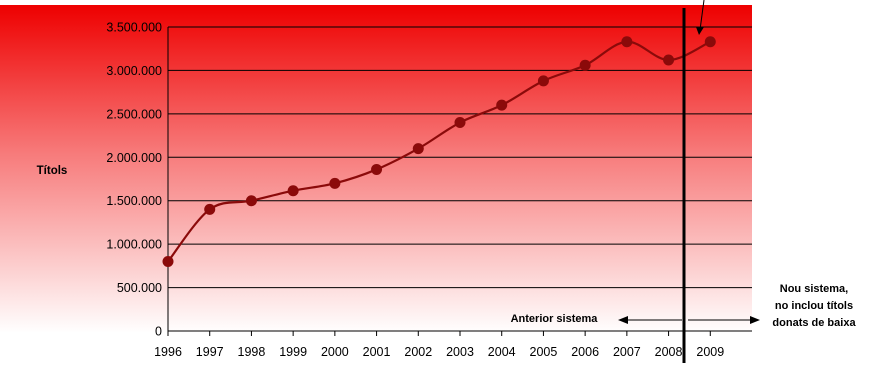 This screenshot has width=871, height=368. What do you see at coordinates (755, 320) in the screenshot?
I see `new-system-arrowhead` at bounding box center [755, 320].